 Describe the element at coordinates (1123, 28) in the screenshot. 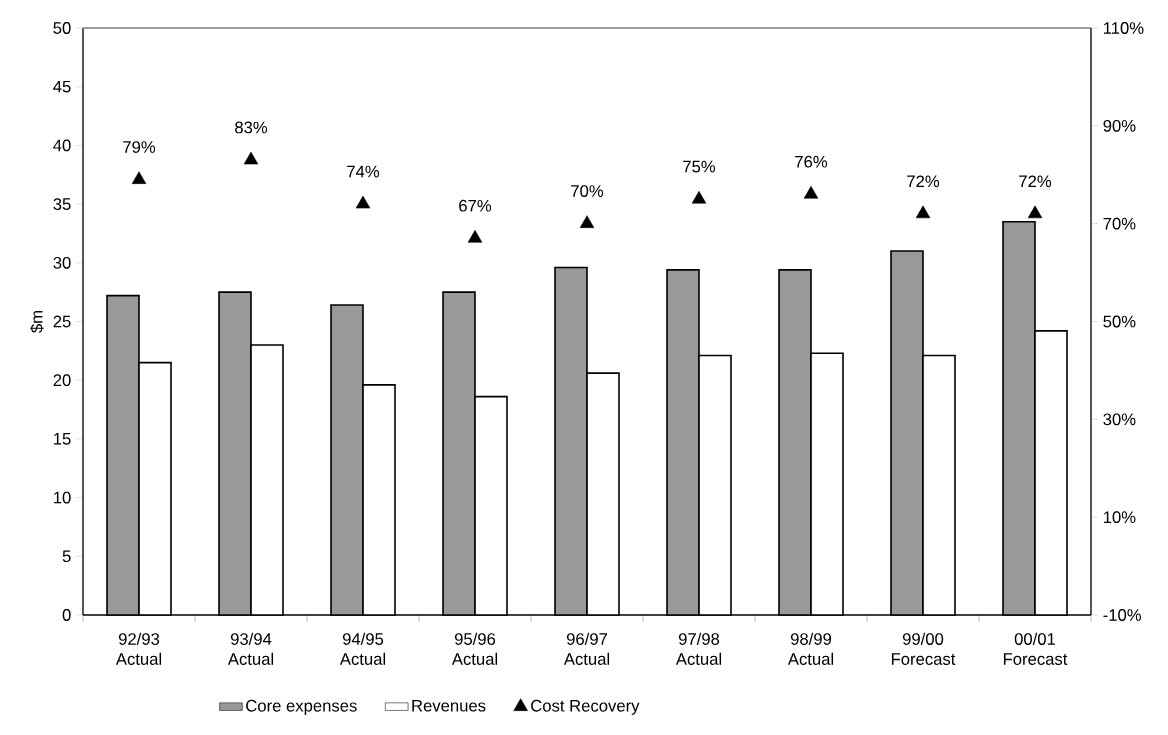

I see `y2-tick-label: 110%` at that location.